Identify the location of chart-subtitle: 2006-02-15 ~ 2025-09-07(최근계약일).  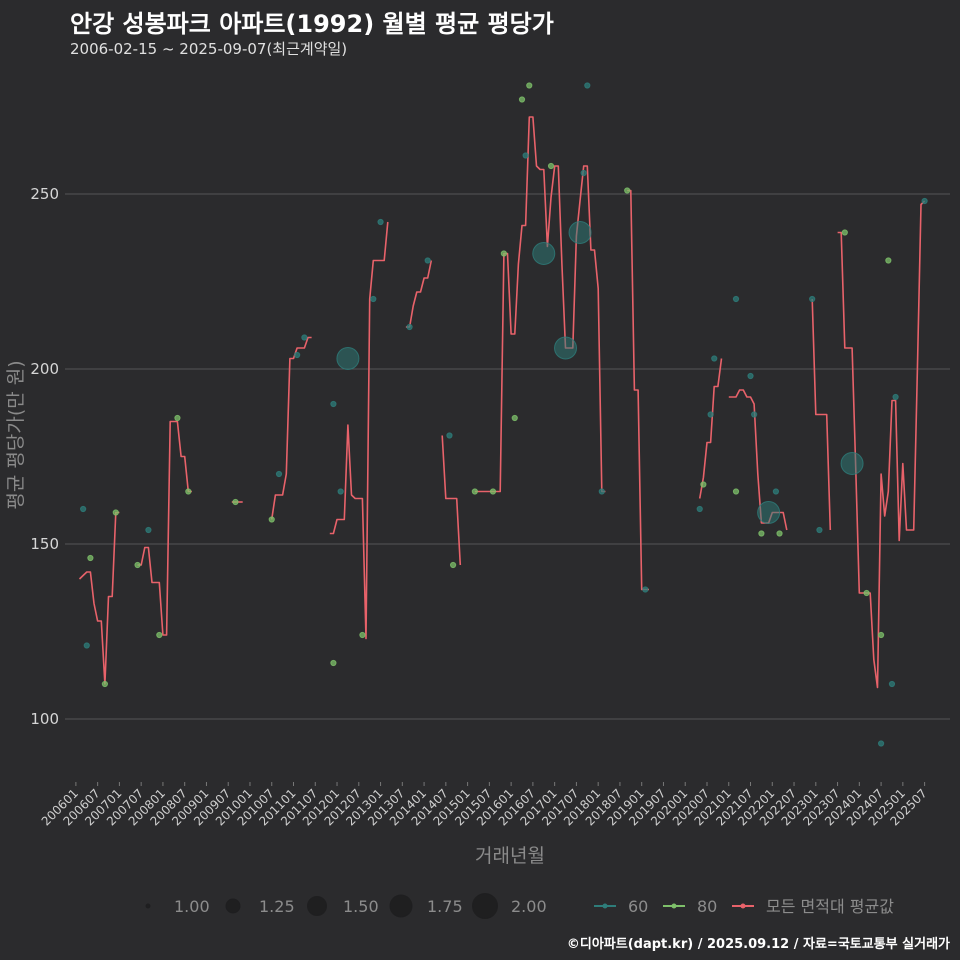
(209, 49).